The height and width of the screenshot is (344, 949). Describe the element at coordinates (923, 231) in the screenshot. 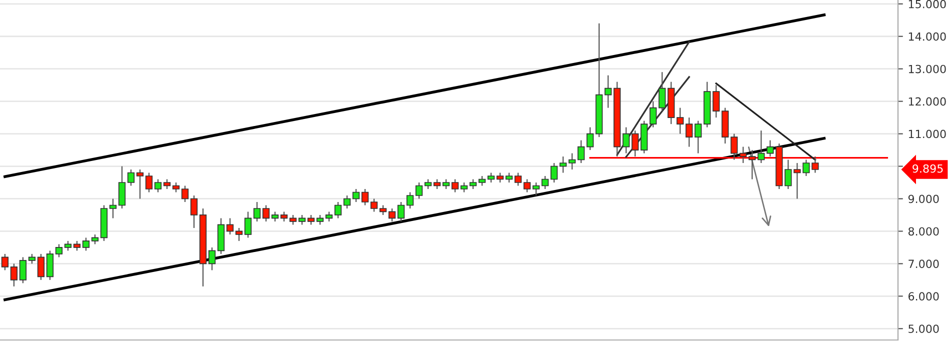

I see `y-tick-label: 8.000` at that location.